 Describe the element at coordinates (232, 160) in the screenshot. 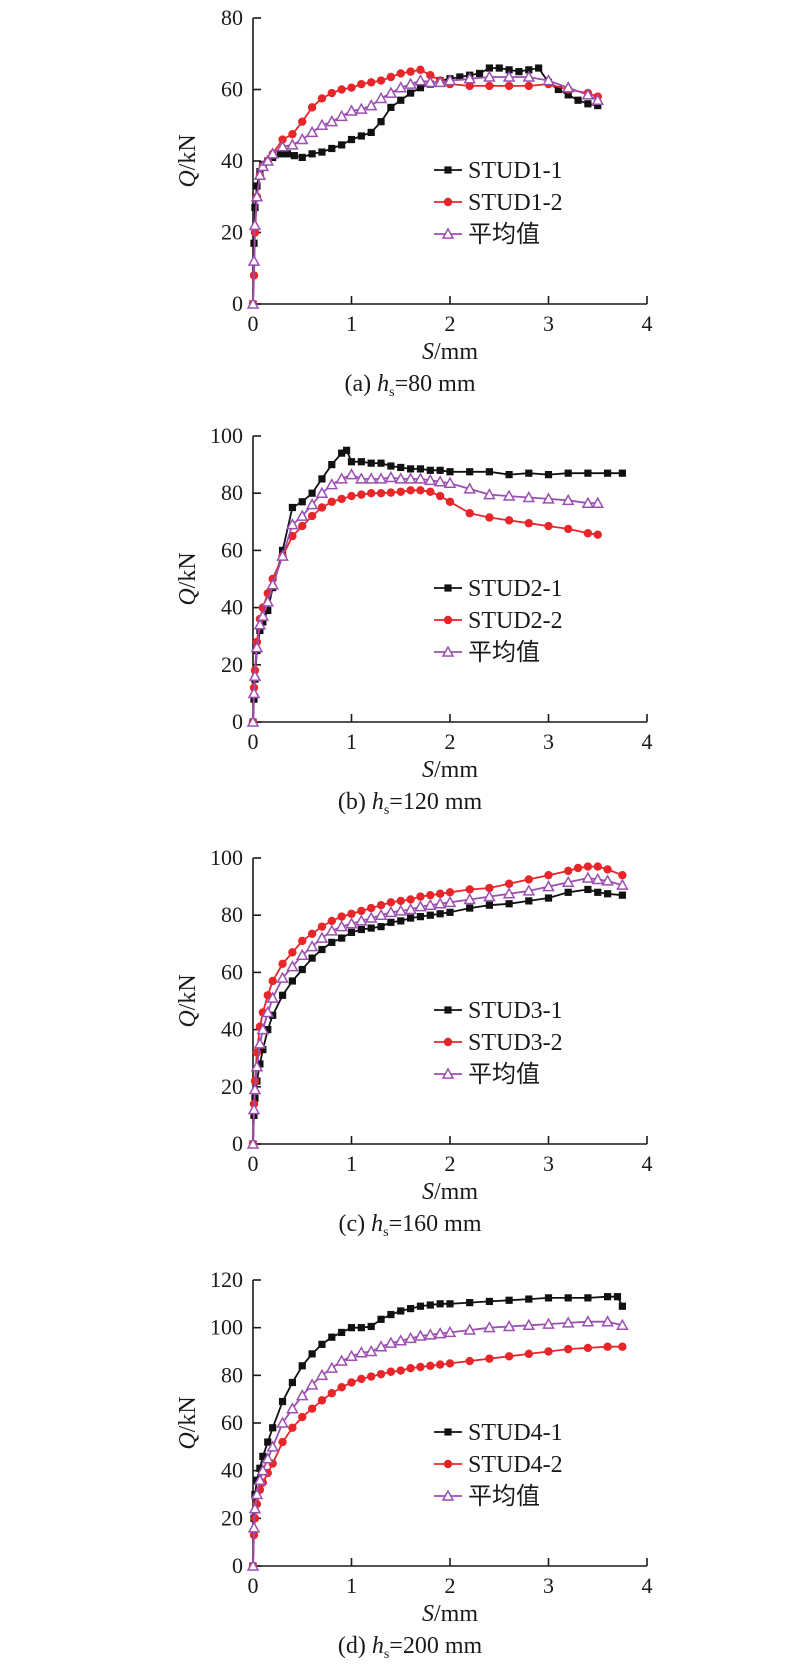

I see `y-tick-label: 40` at that location.